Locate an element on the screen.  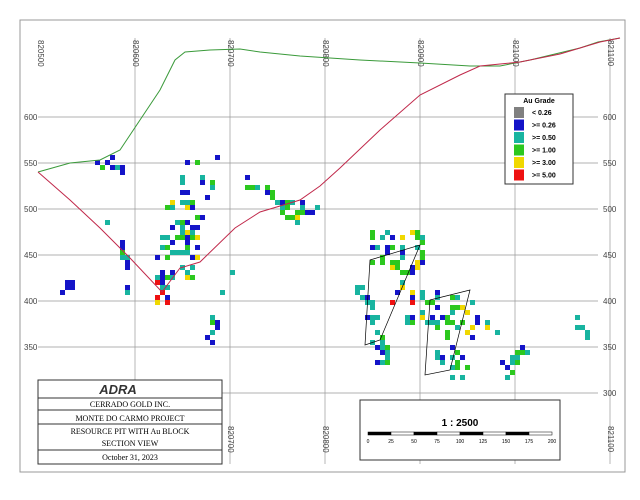
legend-label: >= 3.00 is located at coordinates (544, 163).